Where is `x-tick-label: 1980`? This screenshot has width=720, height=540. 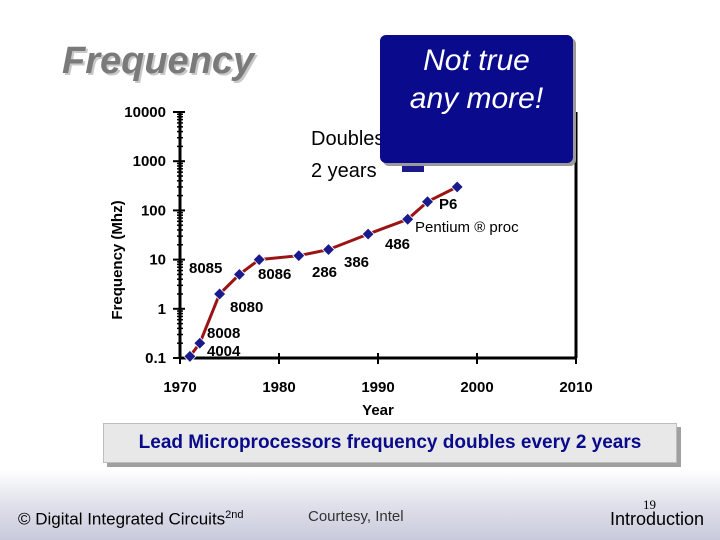 x-tick-label: 1980 is located at coordinates (278, 387).